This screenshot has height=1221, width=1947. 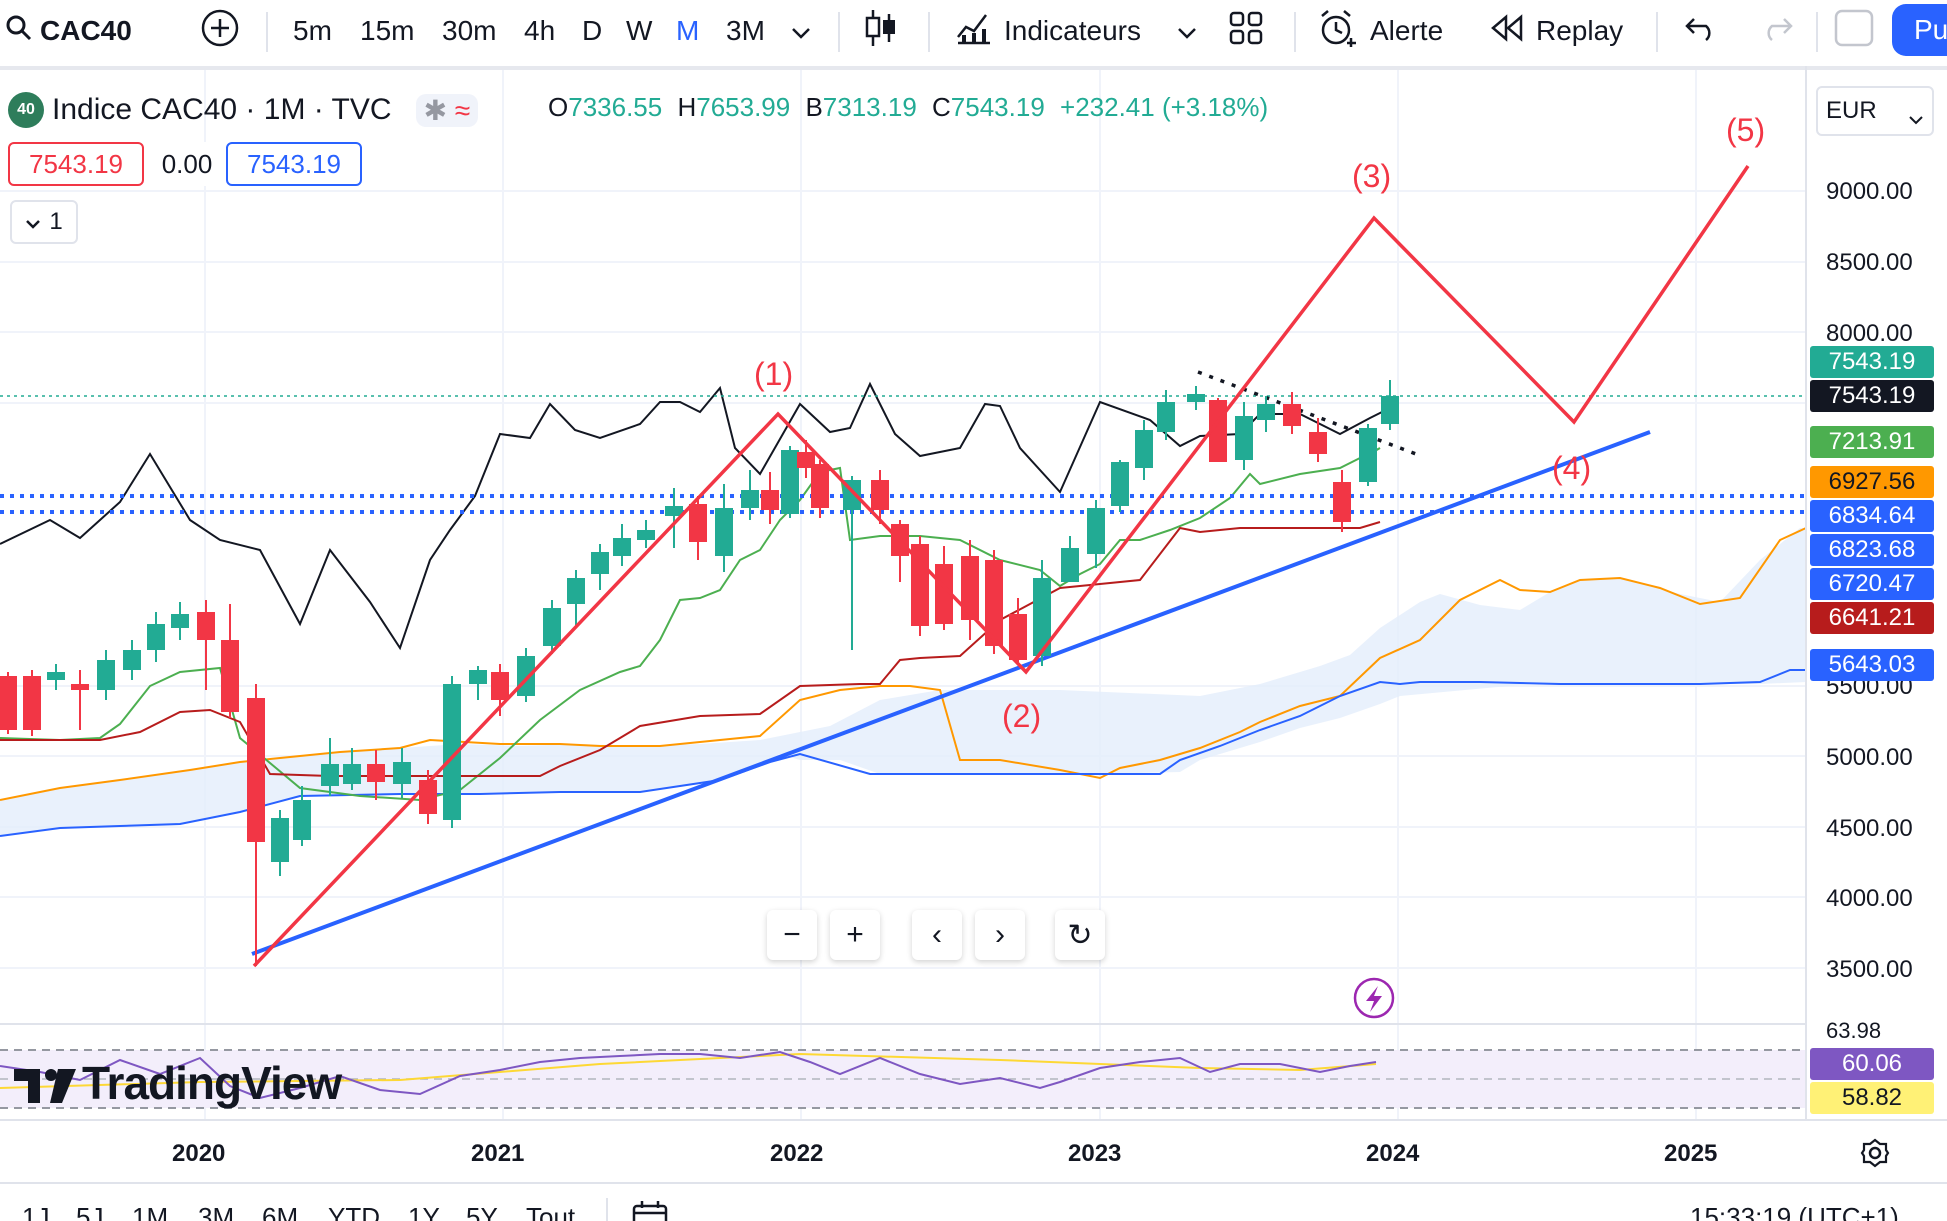 What do you see at coordinates (1875, 111) in the screenshot?
I see `currency-select: EUR` at bounding box center [1875, 111].